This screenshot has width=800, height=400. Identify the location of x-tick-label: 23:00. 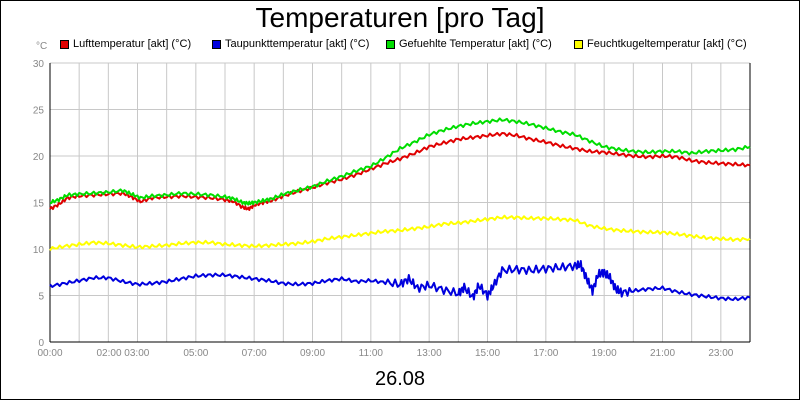
(720, 353).